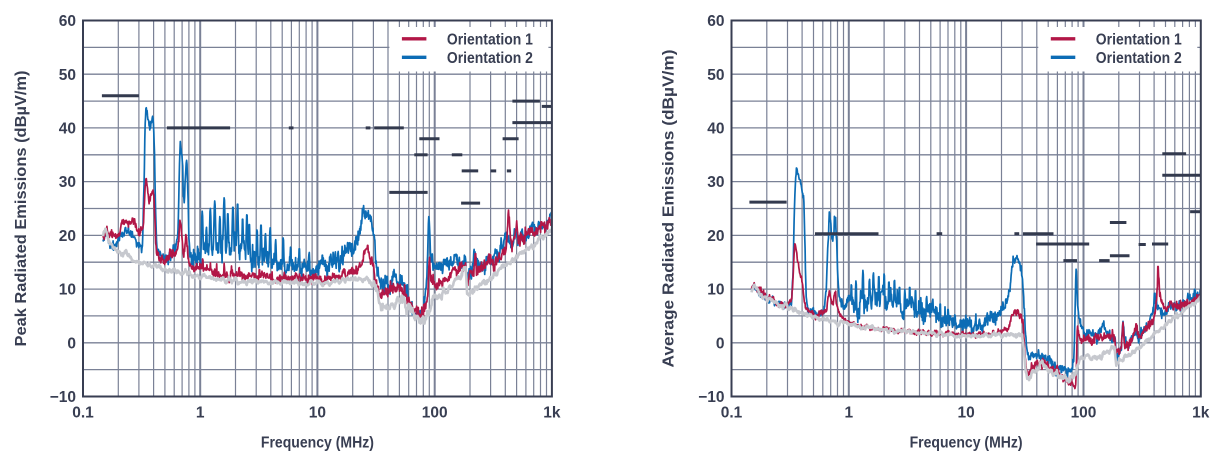 Image resolution: width=1216 pixels, height=465 pixels. I want to click on svg-text:Peak Radiated Emissions (dBµV/: Peak Radiated Emissions (dBµV/m), so click(21, 209).